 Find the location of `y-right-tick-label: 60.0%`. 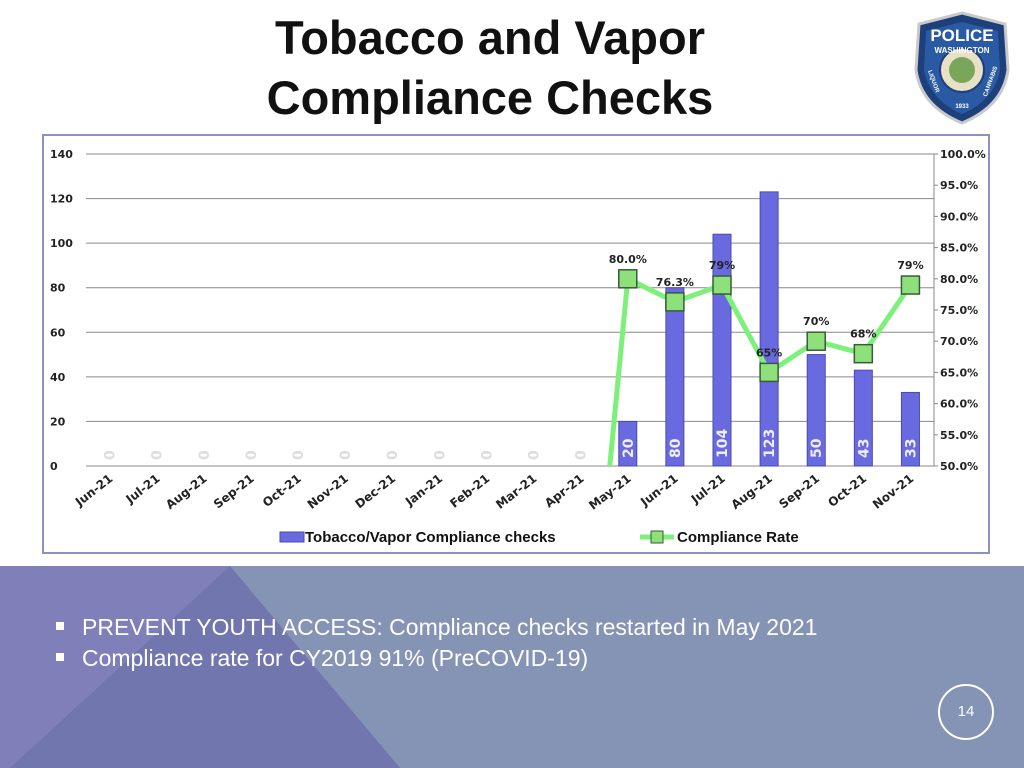

y-right-tick-label: 60.0% is located at coordinates (959, 404).